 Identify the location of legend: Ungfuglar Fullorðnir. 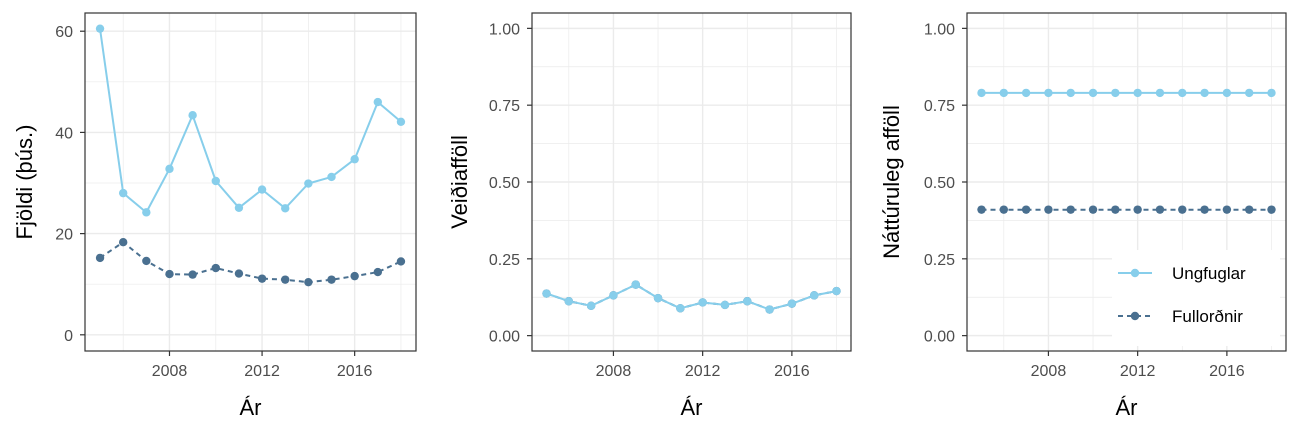
(1196, 298).